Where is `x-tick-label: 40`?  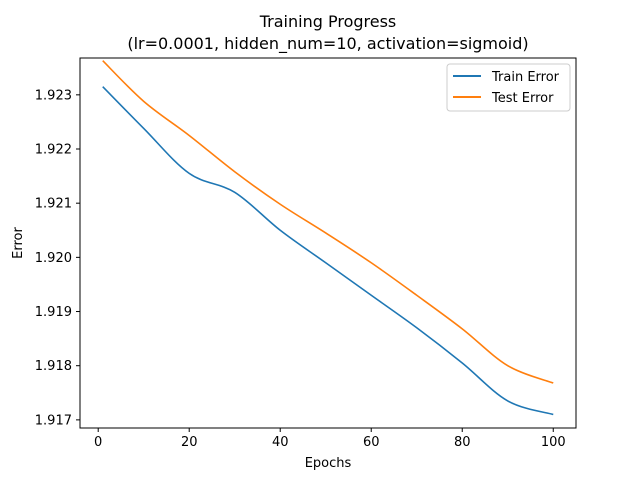
x-tick-label: 40 is located at coordinates (280, 442).